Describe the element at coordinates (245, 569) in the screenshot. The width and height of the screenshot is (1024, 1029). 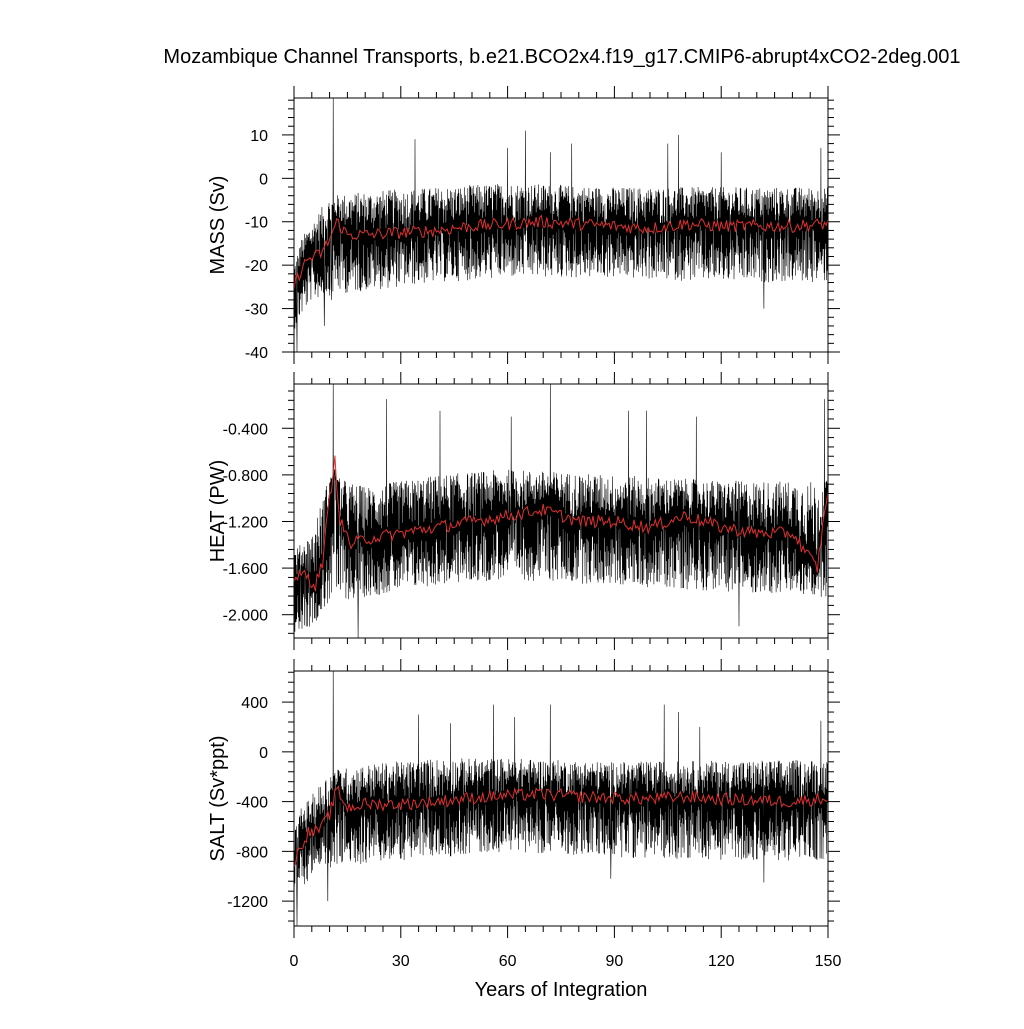
I see `y-tick-label: -1.600` at that location.